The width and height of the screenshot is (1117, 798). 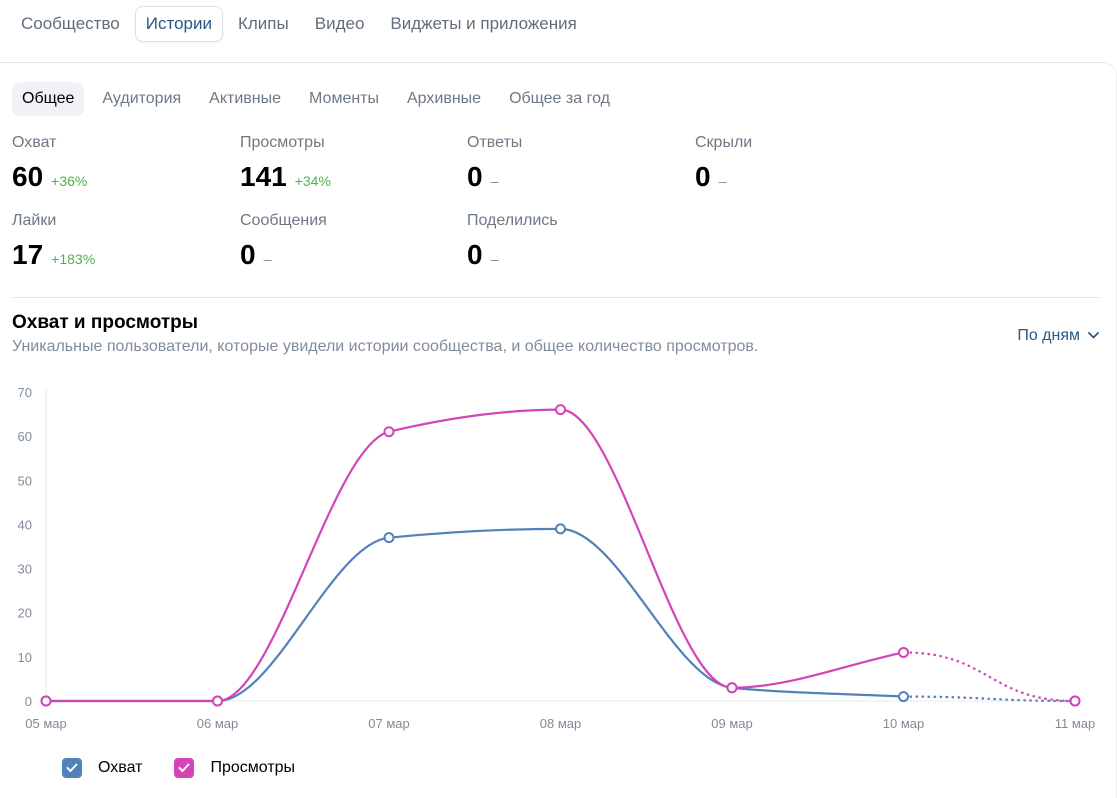 What do you see at coordinates (495, 142) in the screenshot?
I see `stat-label: Ответы` at bounding box center [495, 142].